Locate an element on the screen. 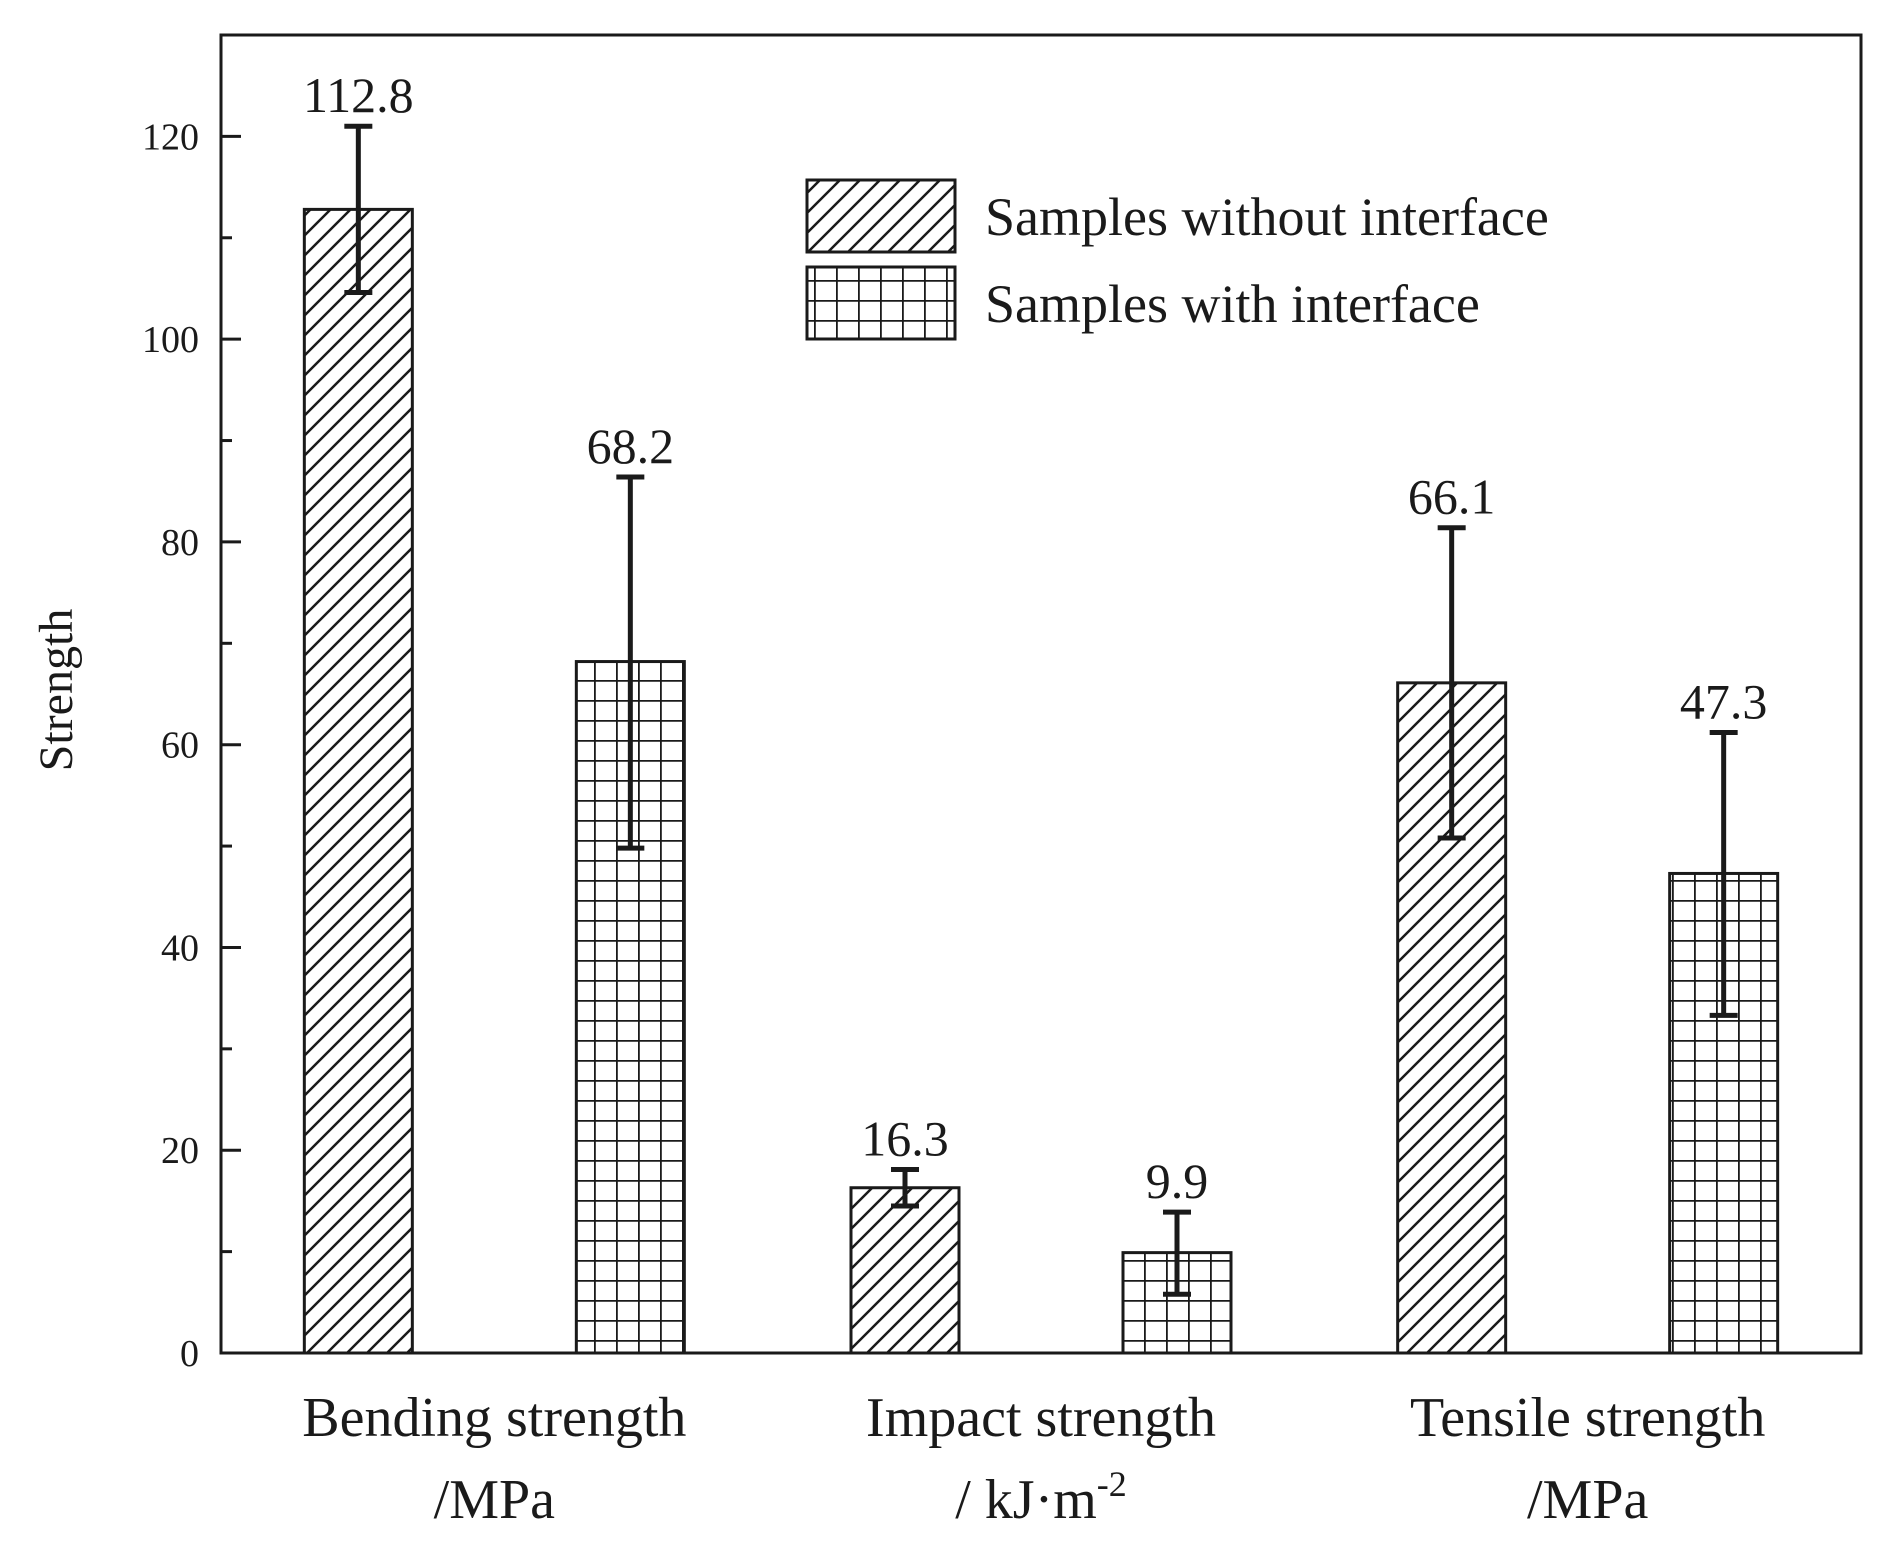 This screenshot has width=1881, height=1541. y-tick-label: 100 is located at coordinates (170, 340).